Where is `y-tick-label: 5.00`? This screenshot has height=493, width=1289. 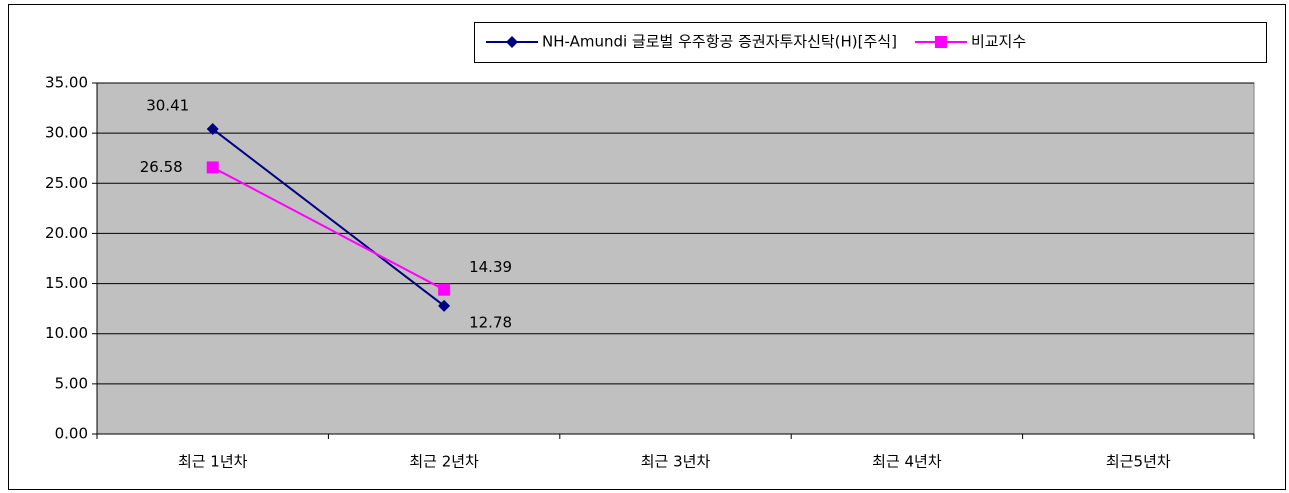 y-tick-label: 5.00 is located at coordinates (71, 383).